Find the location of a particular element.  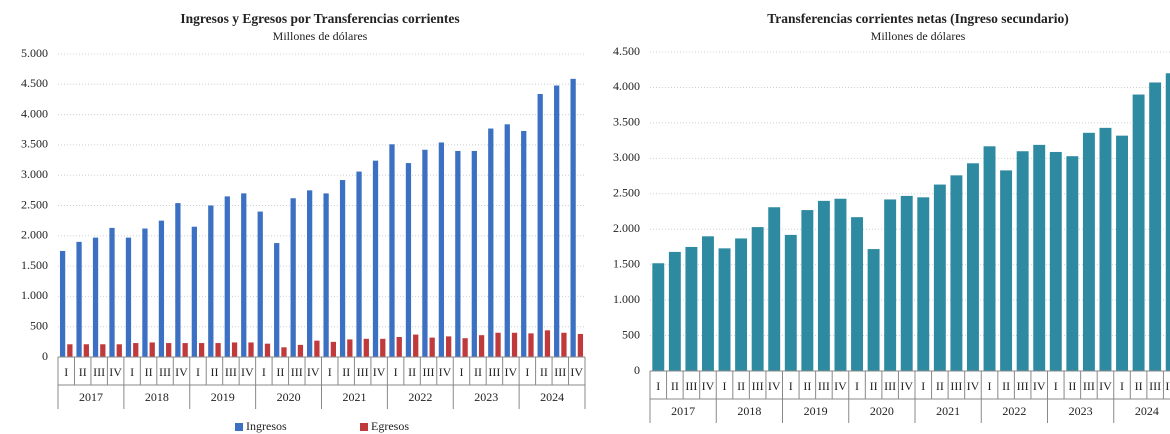

x-group-label: 2022 is located at coordinates (420, 397).